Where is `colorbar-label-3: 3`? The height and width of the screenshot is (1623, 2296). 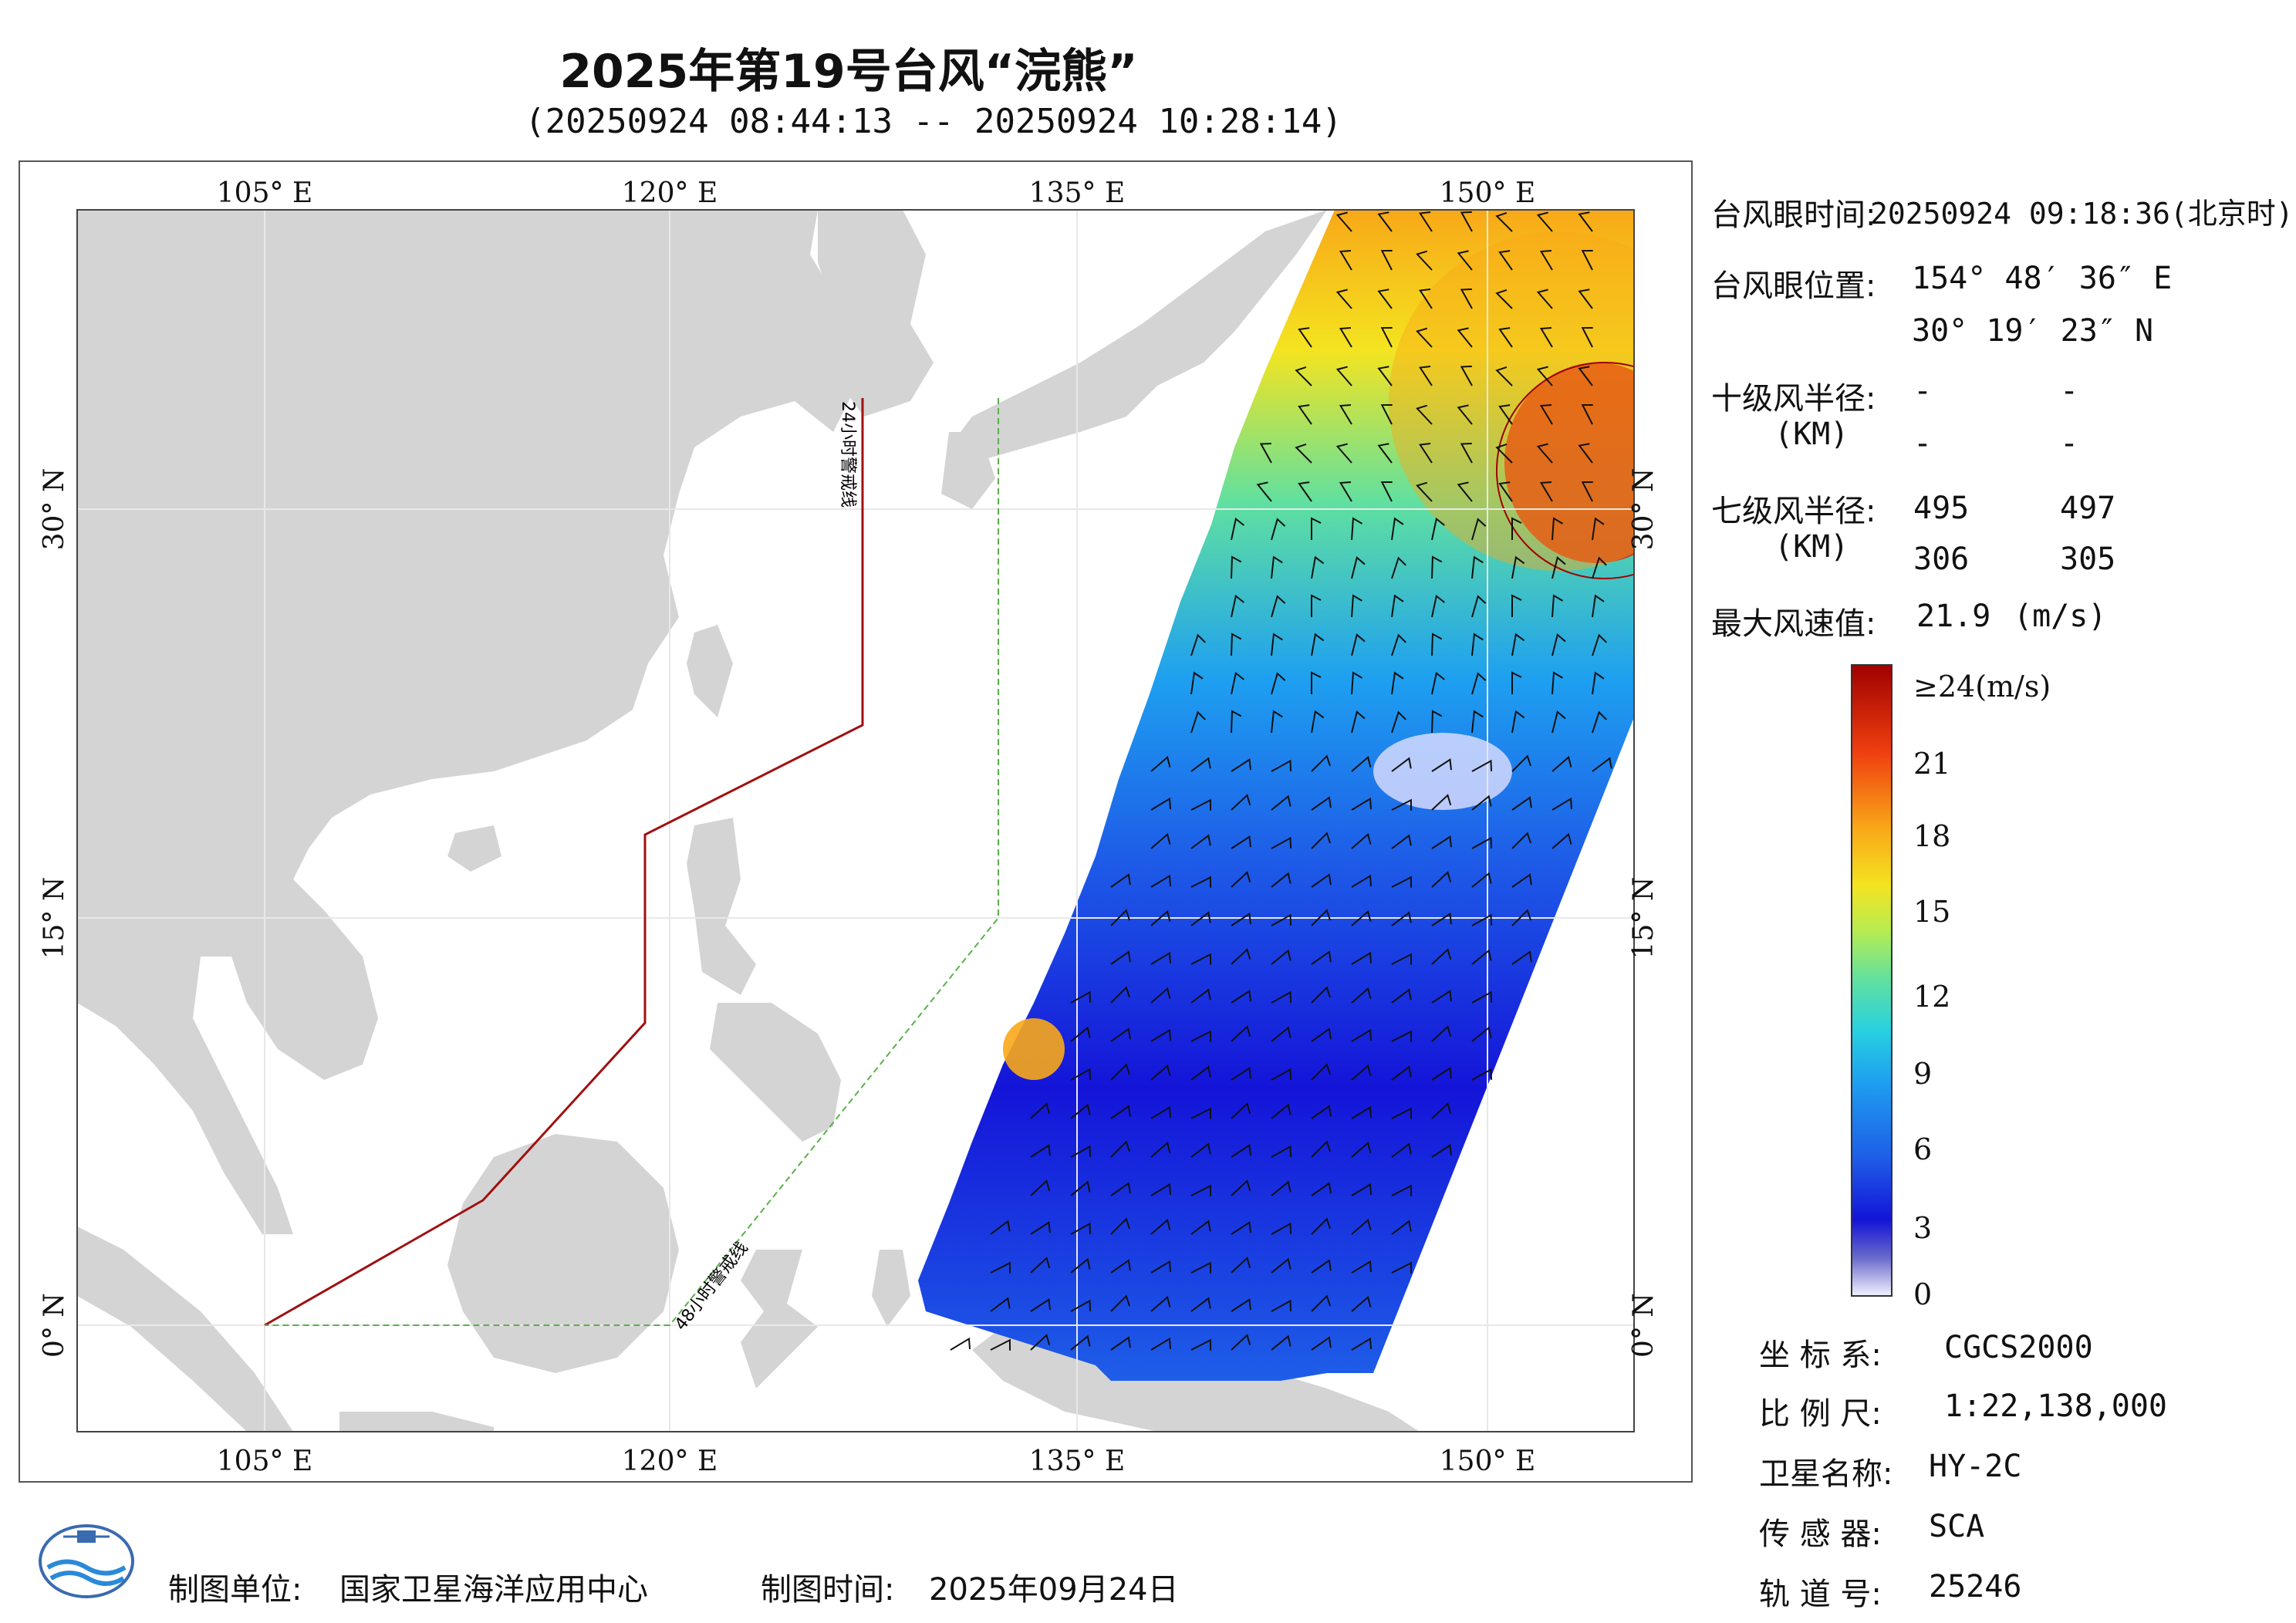 colorbar-label-3: 3 is located at coordinates (1923, 1228).